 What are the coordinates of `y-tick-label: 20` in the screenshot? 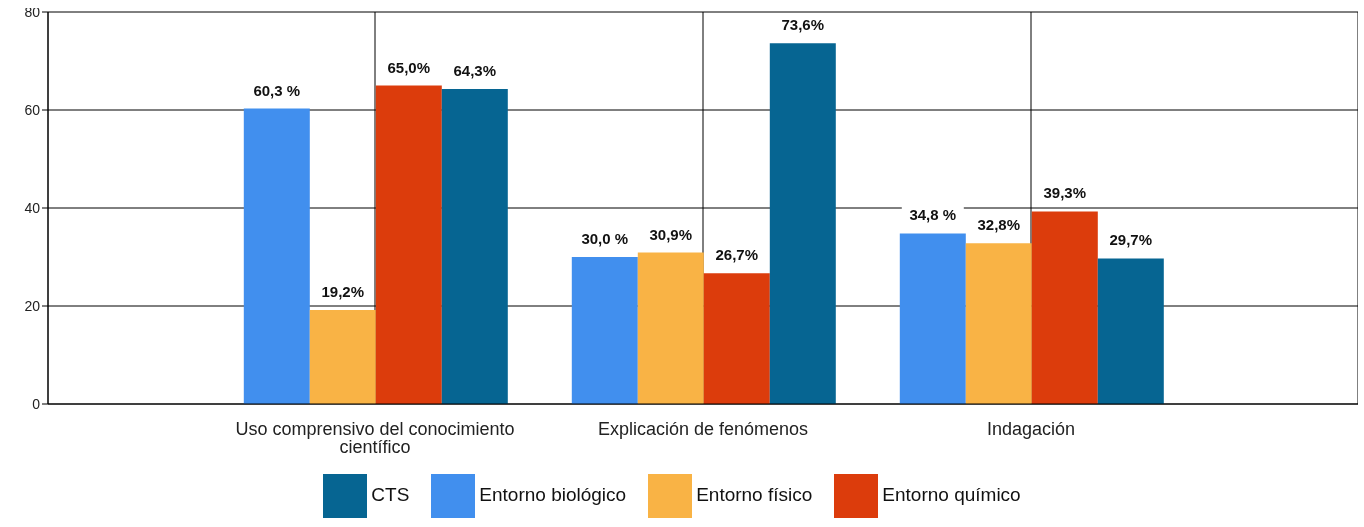 It's located at (32, 305).